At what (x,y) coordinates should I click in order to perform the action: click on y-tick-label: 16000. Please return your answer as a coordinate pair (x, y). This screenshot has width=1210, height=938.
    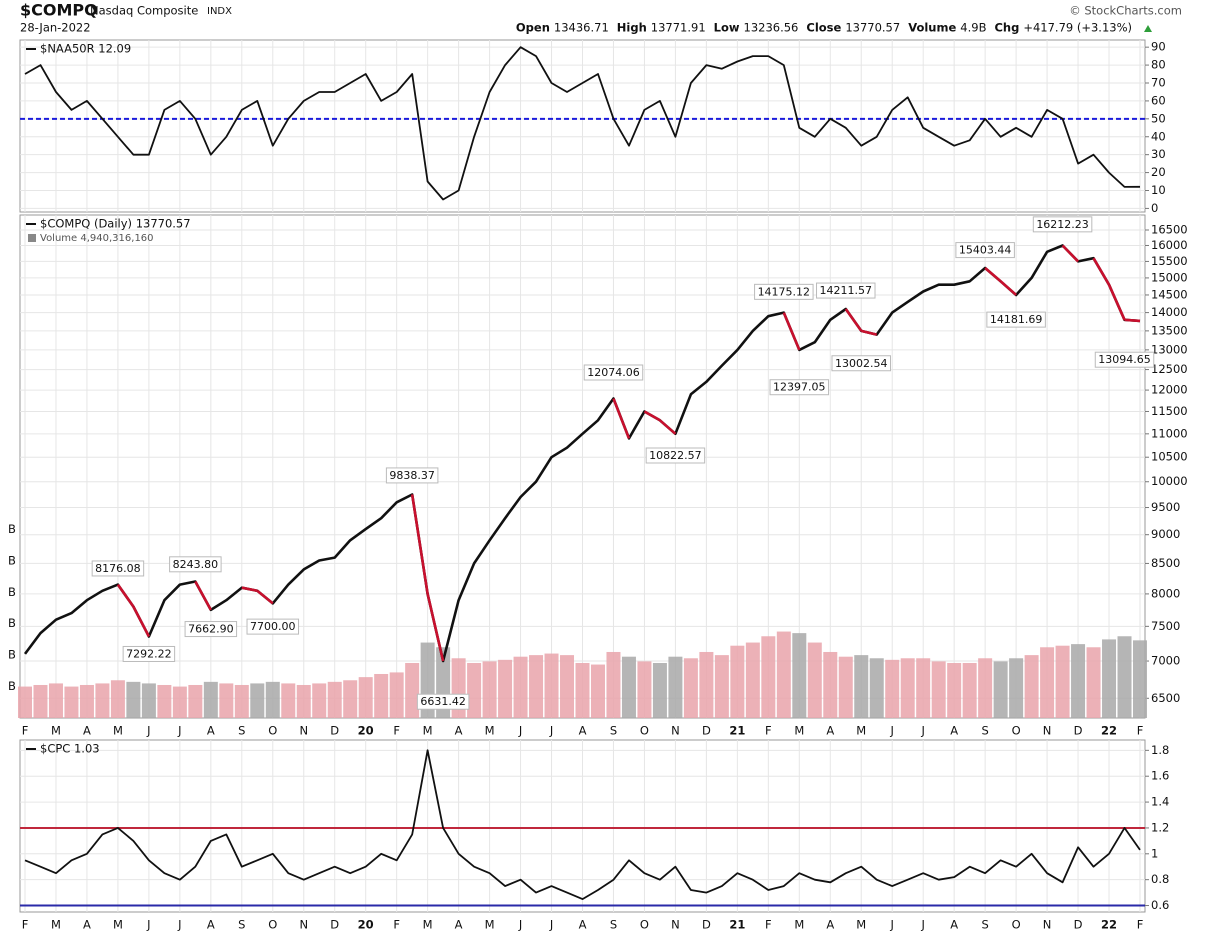
    Looking at the image, I should click on (1169, 245).